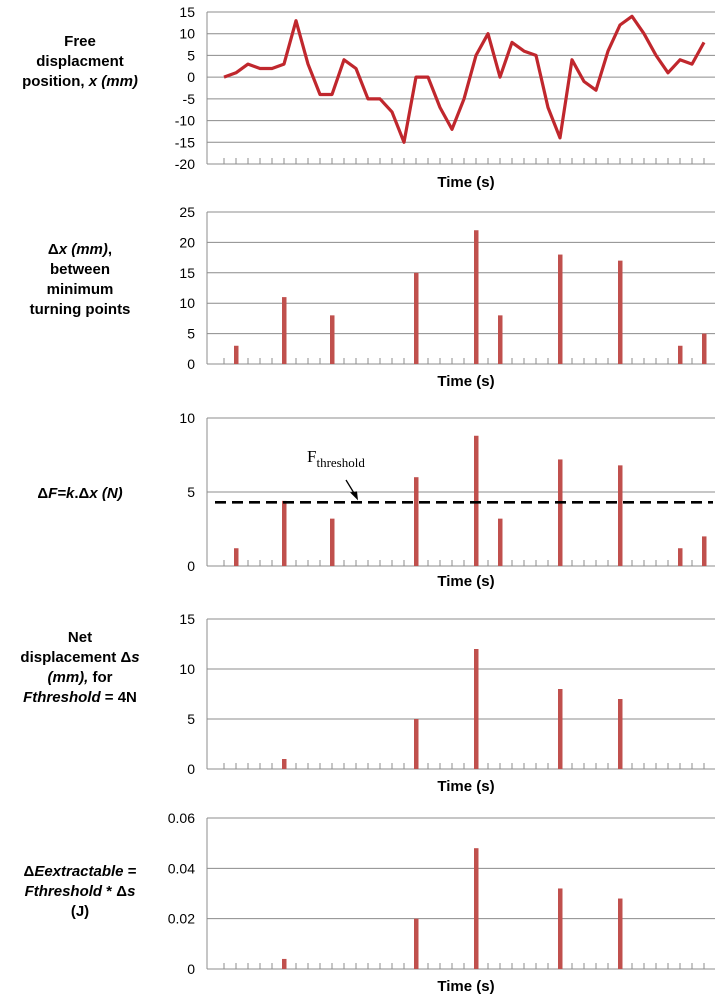  What do you see at coordinates (181, 868) in the screenshot?
I see `y-tick-label: 0.04` at bounding box center [181, 868].